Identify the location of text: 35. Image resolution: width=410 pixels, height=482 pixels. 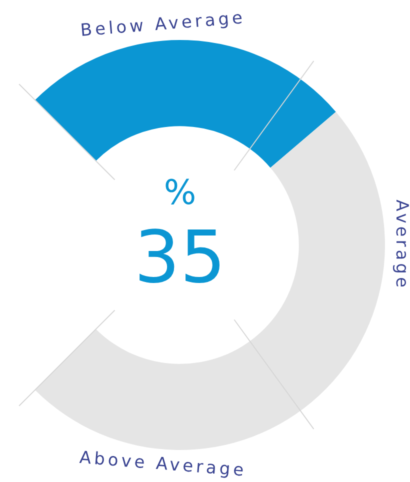
(180, 257).